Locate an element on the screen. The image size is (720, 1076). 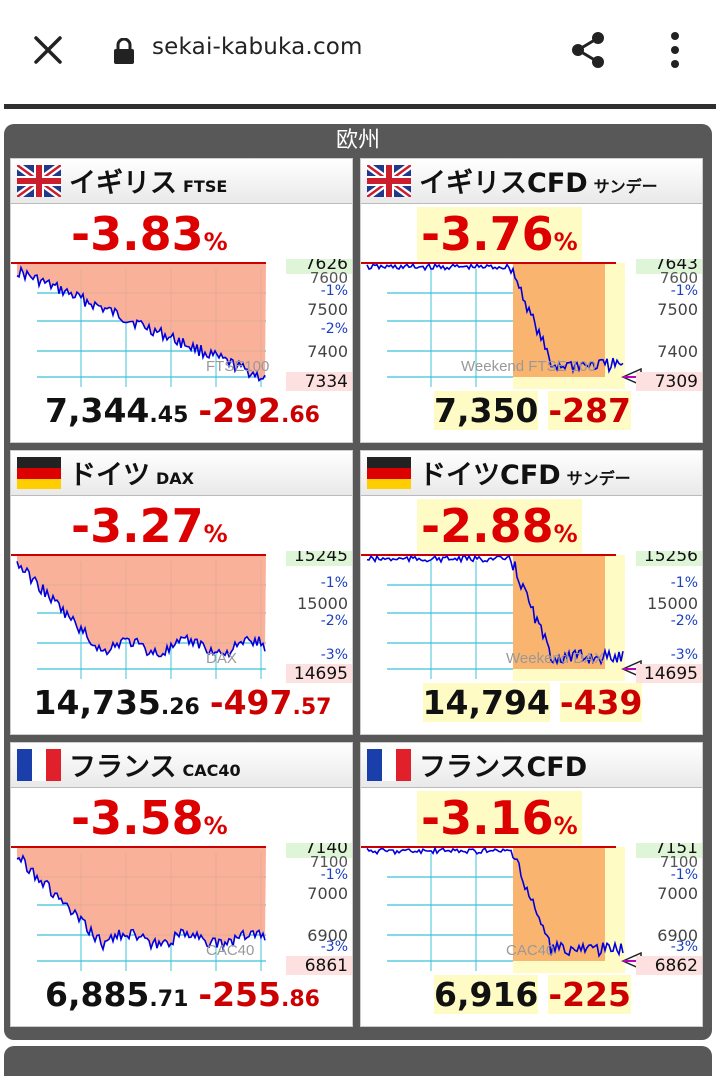
percent-value: -3.27 is located at coordinates (137, 526).